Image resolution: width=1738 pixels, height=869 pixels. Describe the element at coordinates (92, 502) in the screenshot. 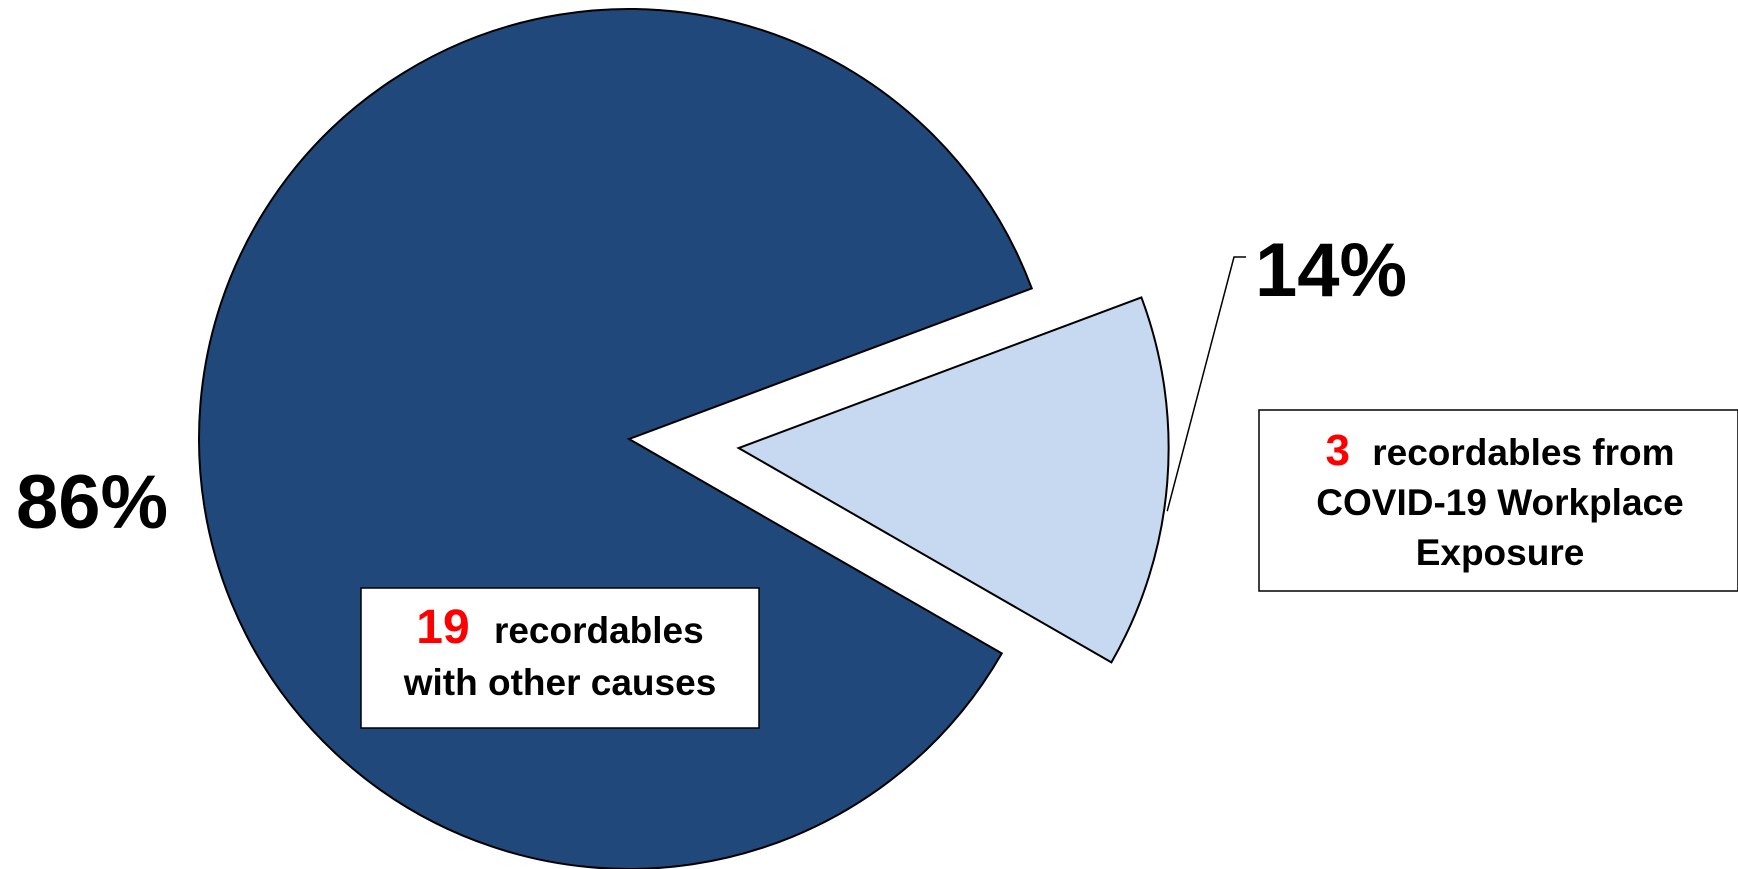

I see `percent-label-other-causes: 86%` at that location.